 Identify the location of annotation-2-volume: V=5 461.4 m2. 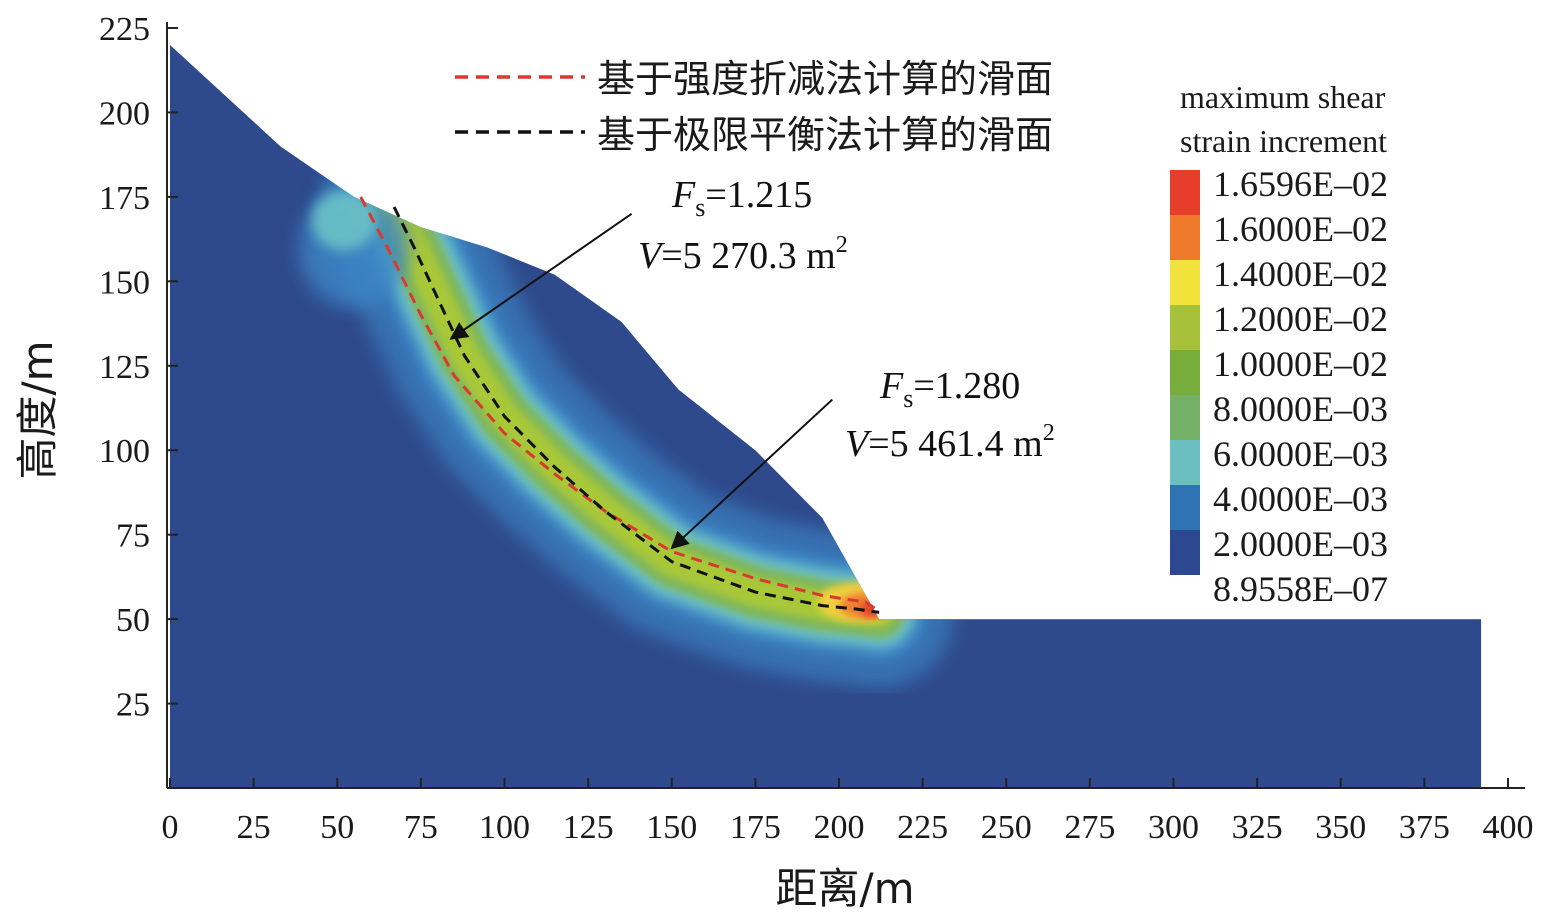
(950, 442).